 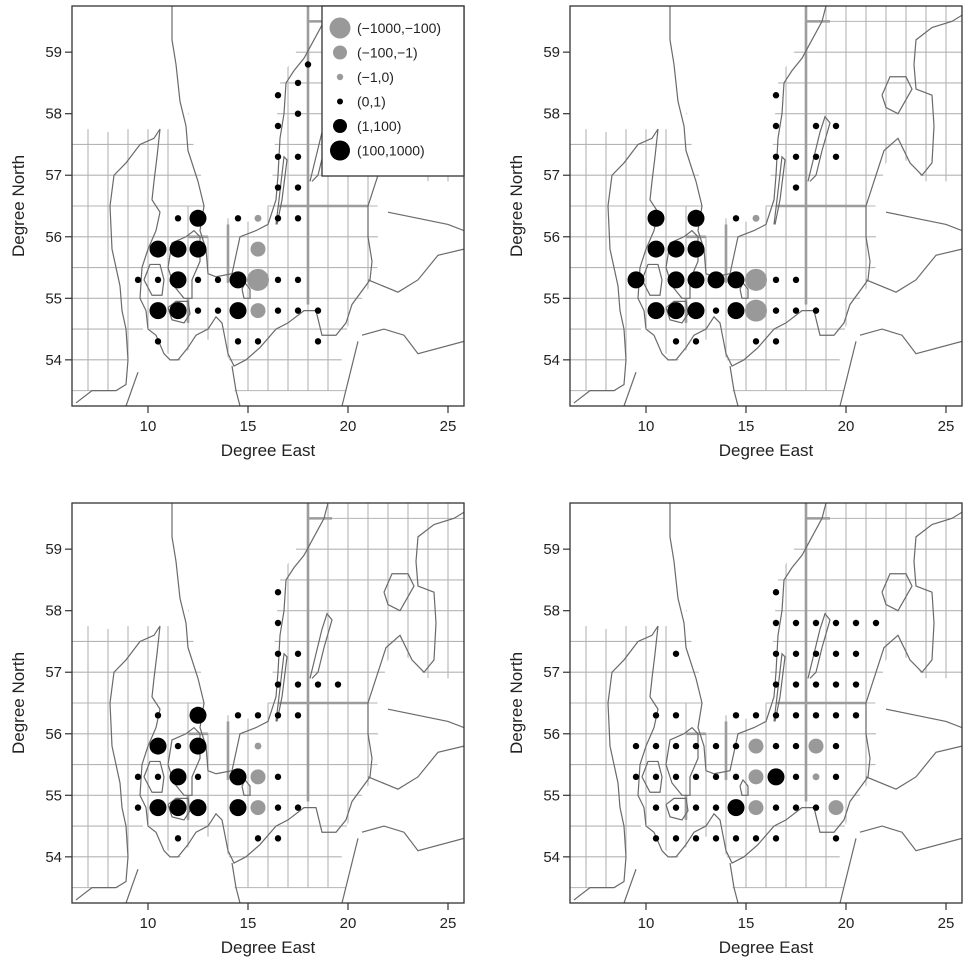 What do you see at coordinates (258, 218) in the screenshot?
I see `point-small-negative` at bounding box center [258, 218].